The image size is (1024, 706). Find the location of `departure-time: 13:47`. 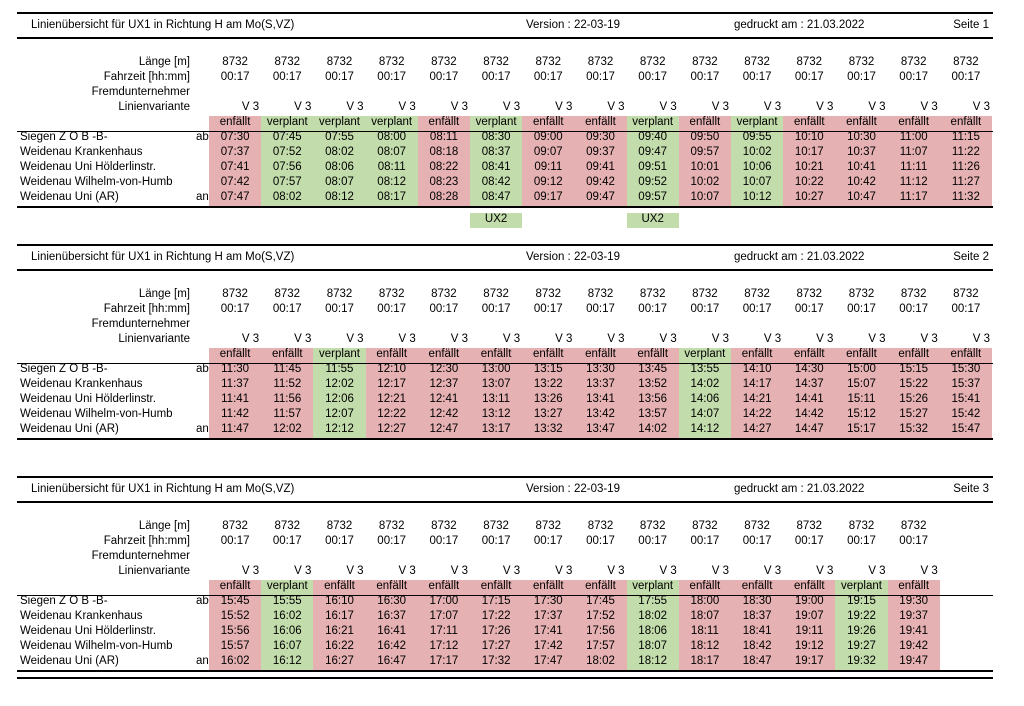

departure-time: 13:47 is located at coordinates (600, 429).